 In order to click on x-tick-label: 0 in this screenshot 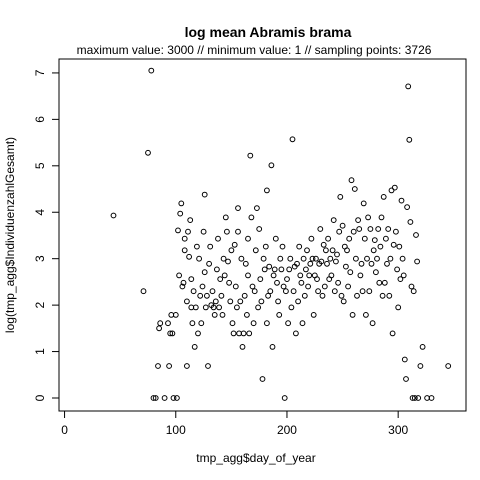, I will do `click(64, 430)`.